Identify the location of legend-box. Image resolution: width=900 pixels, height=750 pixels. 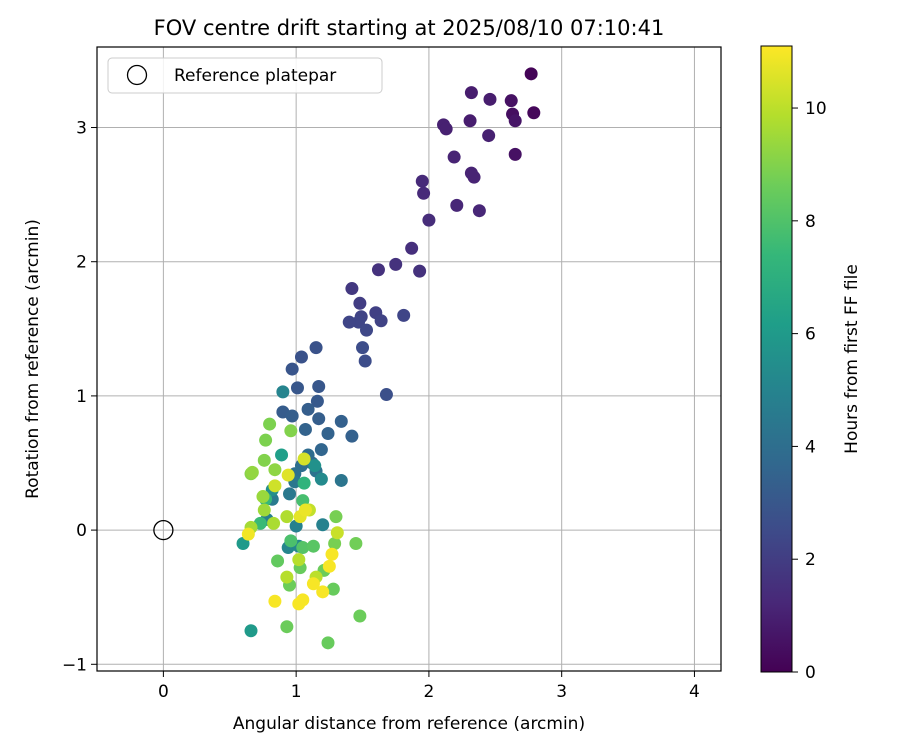
(245, 75).